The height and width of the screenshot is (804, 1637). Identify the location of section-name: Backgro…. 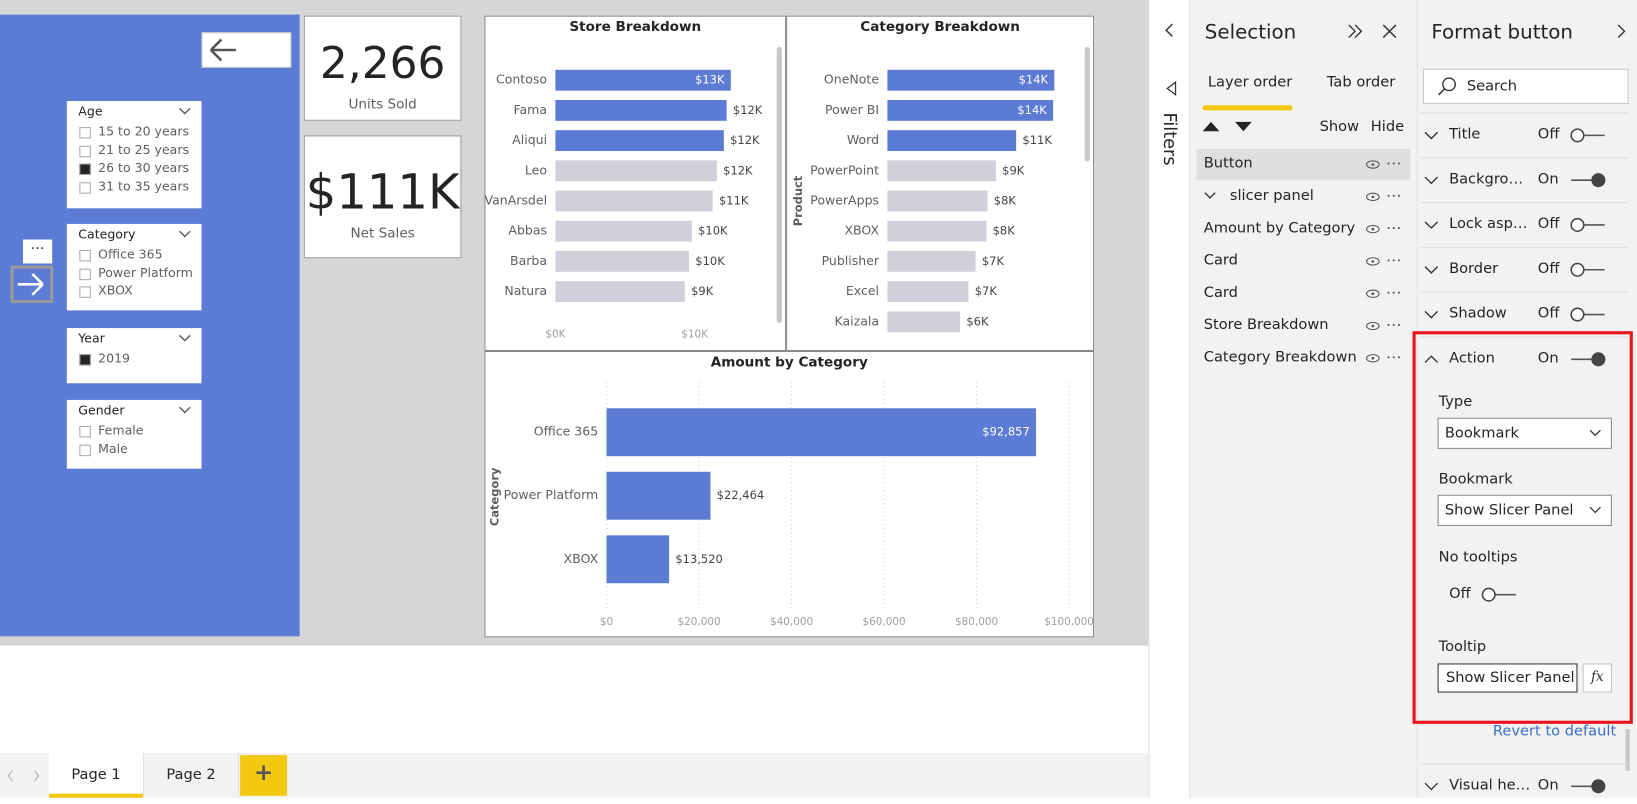
(1486, 179).